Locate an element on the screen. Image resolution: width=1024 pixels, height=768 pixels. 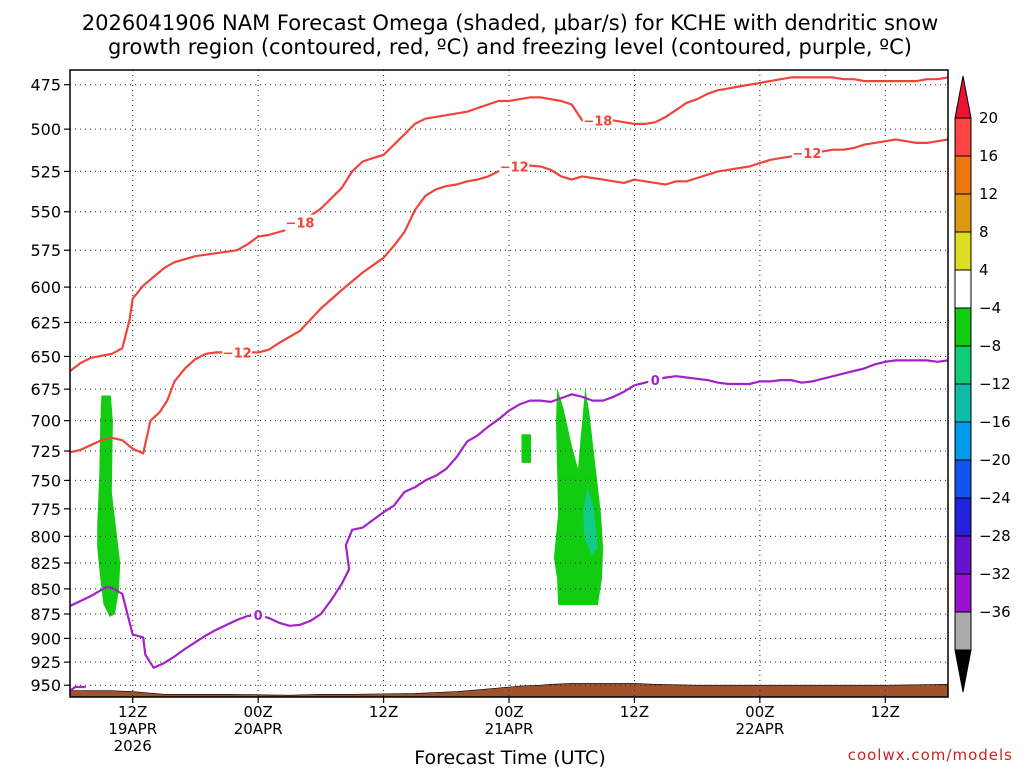
y-tick-label: 675 is located at coordinates (45, 389).